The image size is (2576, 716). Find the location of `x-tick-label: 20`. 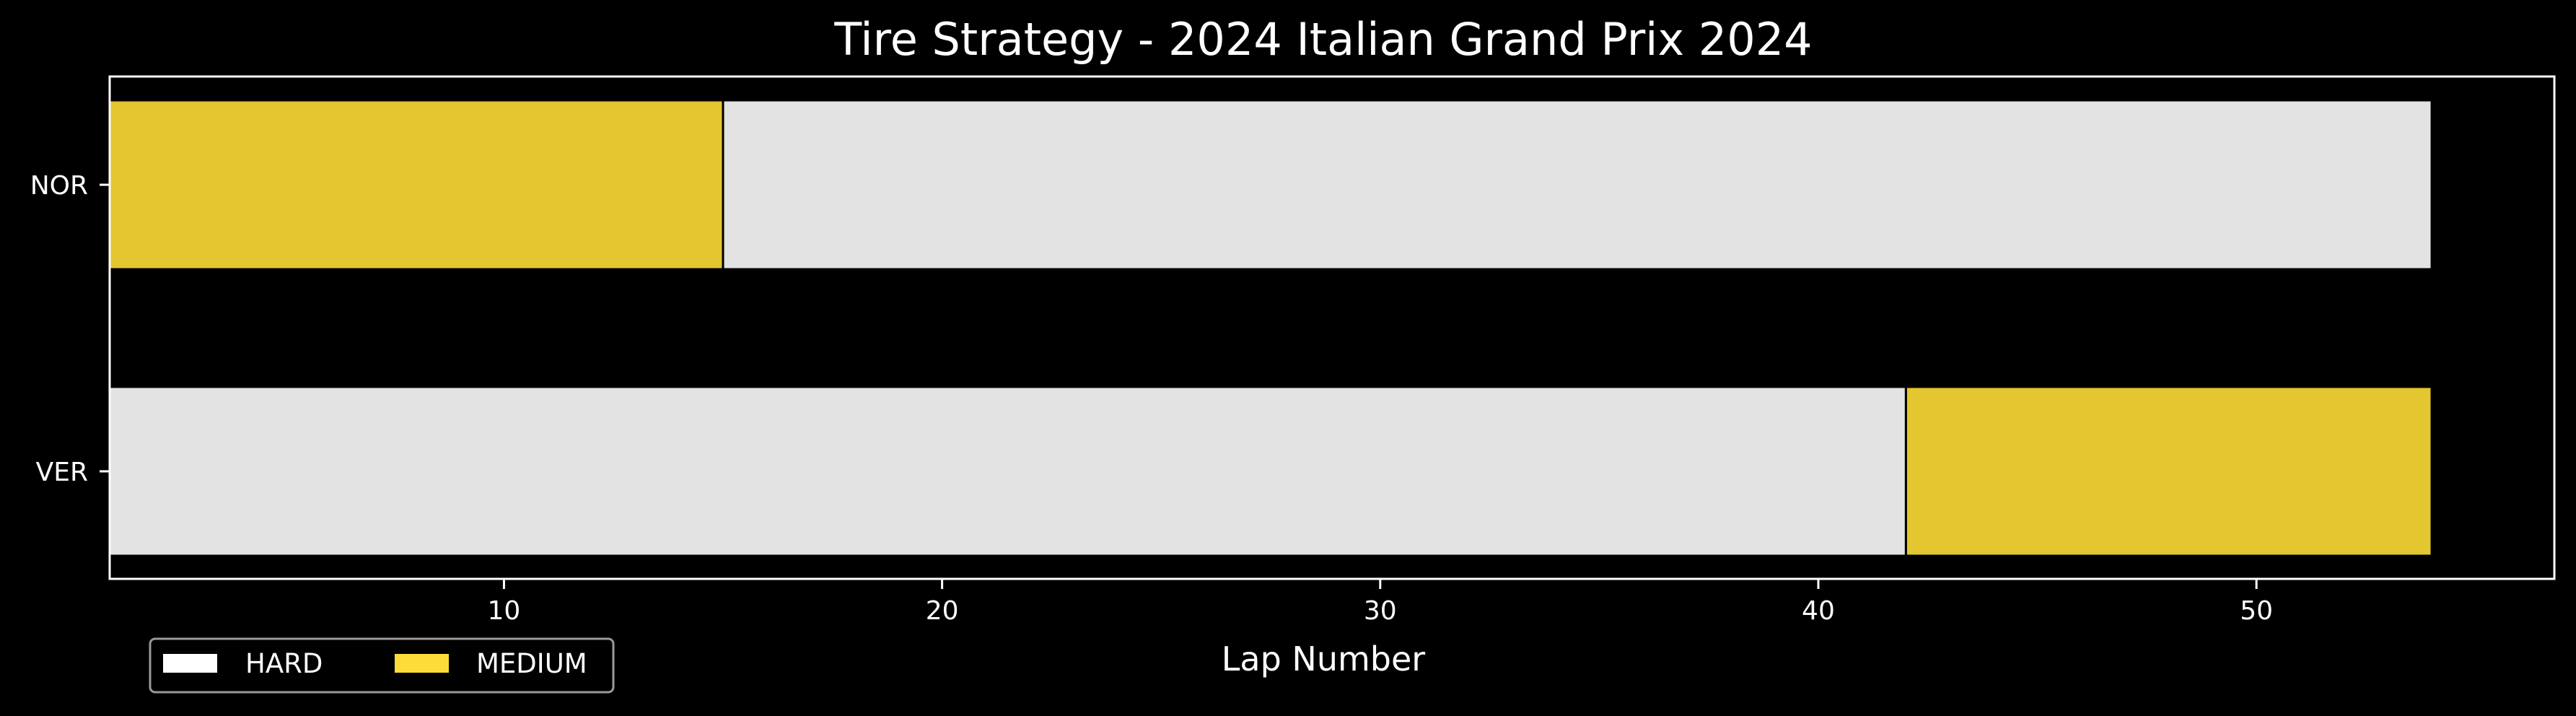

x-tick-label: 20 is located at coordinates (942, 611).